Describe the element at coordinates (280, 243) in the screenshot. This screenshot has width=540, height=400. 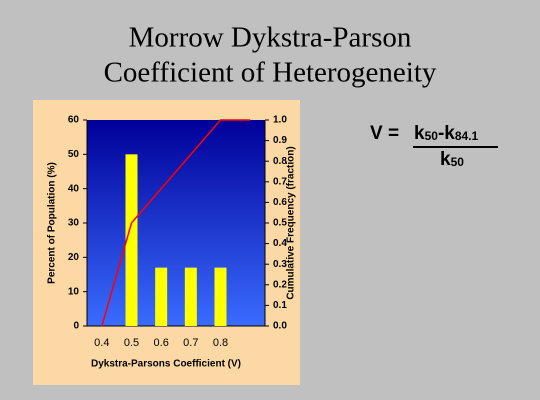
I see `y2-tick-label: 0.4` at that location.